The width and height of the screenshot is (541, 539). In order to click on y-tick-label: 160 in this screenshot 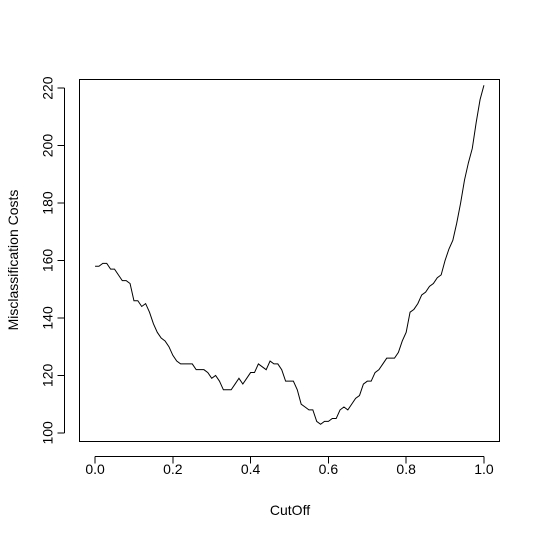, I will do `click(48, 261)`.